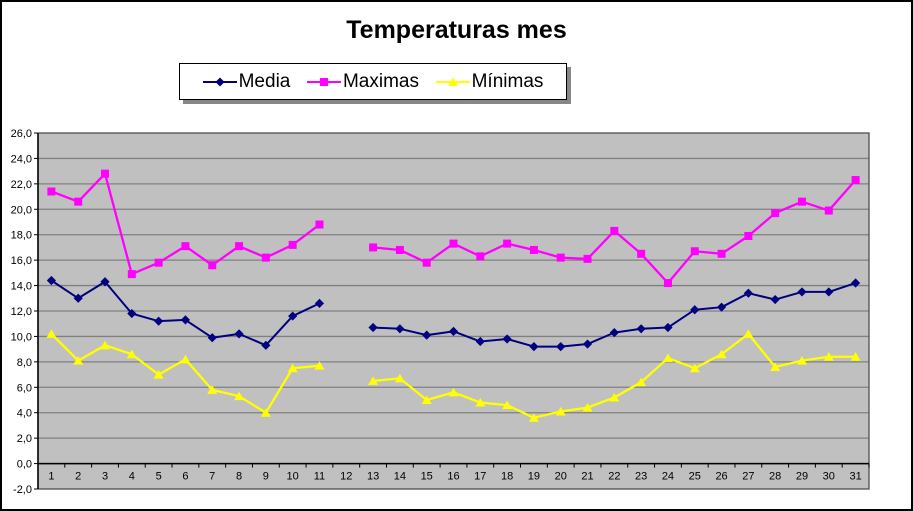  I want to click on x-axis-label: 17, so click(480, 477).